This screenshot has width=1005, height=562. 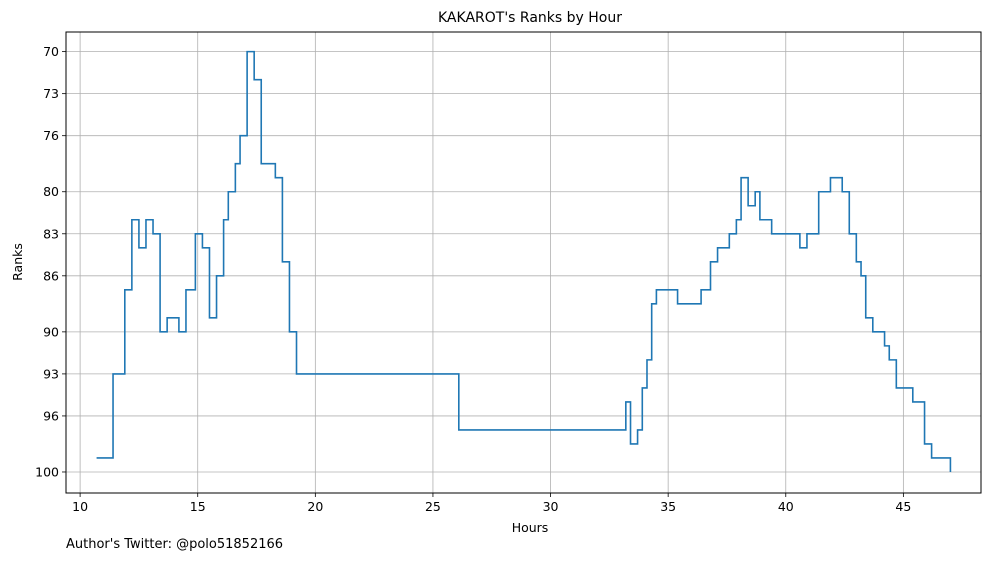 What do you see at coordinates (315, 506) in the screenshot?
I see `x-tick-label: 20` at bounding box center [315, 506].